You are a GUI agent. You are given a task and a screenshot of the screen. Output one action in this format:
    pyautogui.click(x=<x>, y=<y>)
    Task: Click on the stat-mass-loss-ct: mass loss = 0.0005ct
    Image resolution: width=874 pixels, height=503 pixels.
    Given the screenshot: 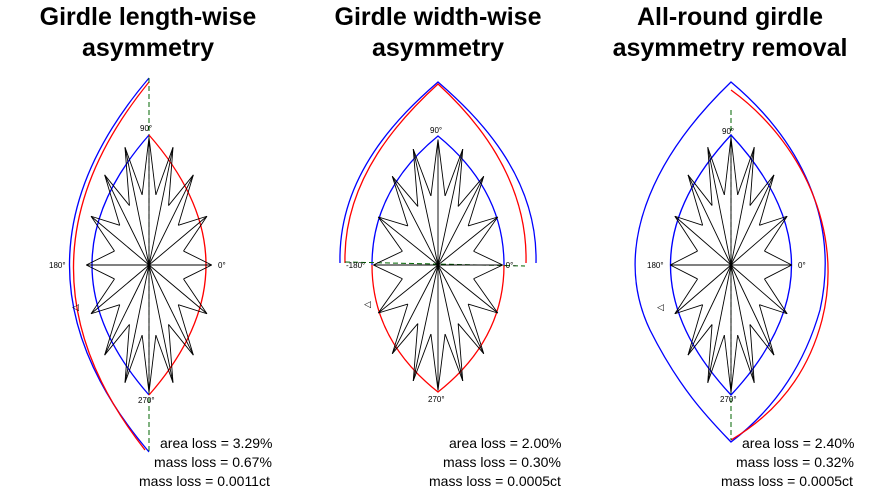 What is the action you would take?
    pyautogui.click(x=495, y=481)
    